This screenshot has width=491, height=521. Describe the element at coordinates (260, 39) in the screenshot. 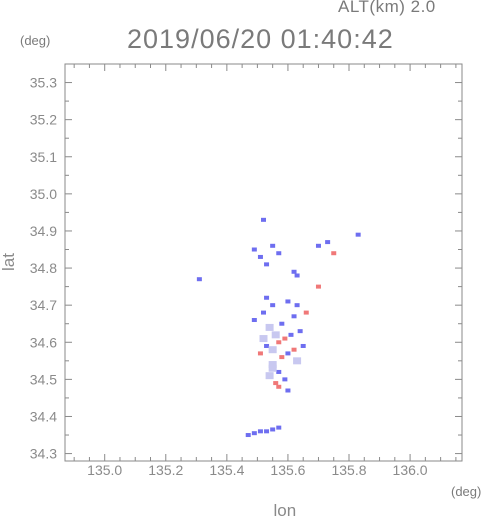

I see `datetime-title: 2019/06/20 01:40:42` at that location.